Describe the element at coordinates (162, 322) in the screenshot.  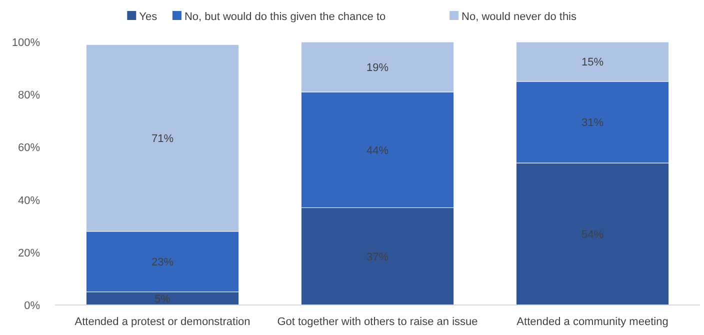
I see `x-tick-label: Attended a protest or demonstration` at that location.